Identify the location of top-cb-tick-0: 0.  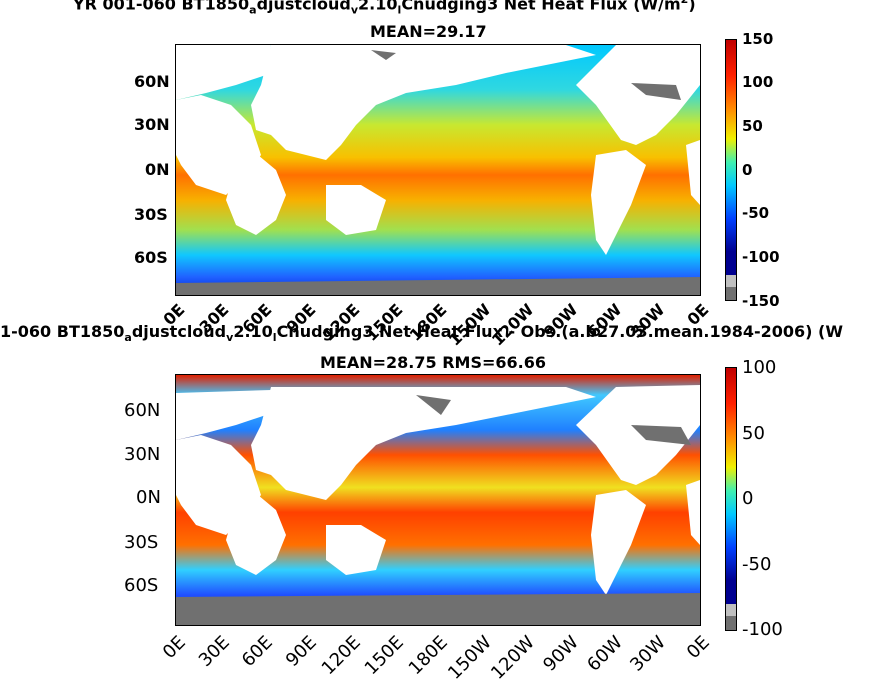
(747, 170).